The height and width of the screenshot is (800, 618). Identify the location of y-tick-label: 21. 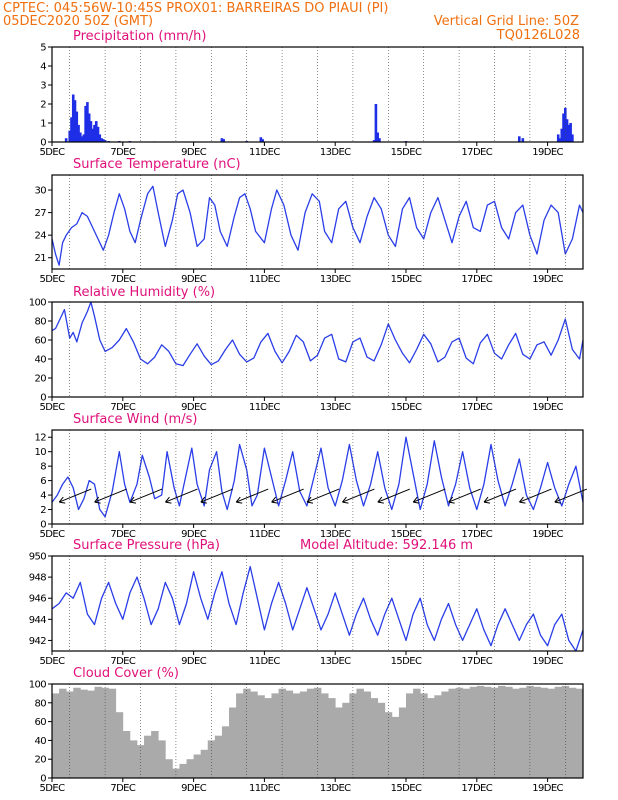
(40, 258).